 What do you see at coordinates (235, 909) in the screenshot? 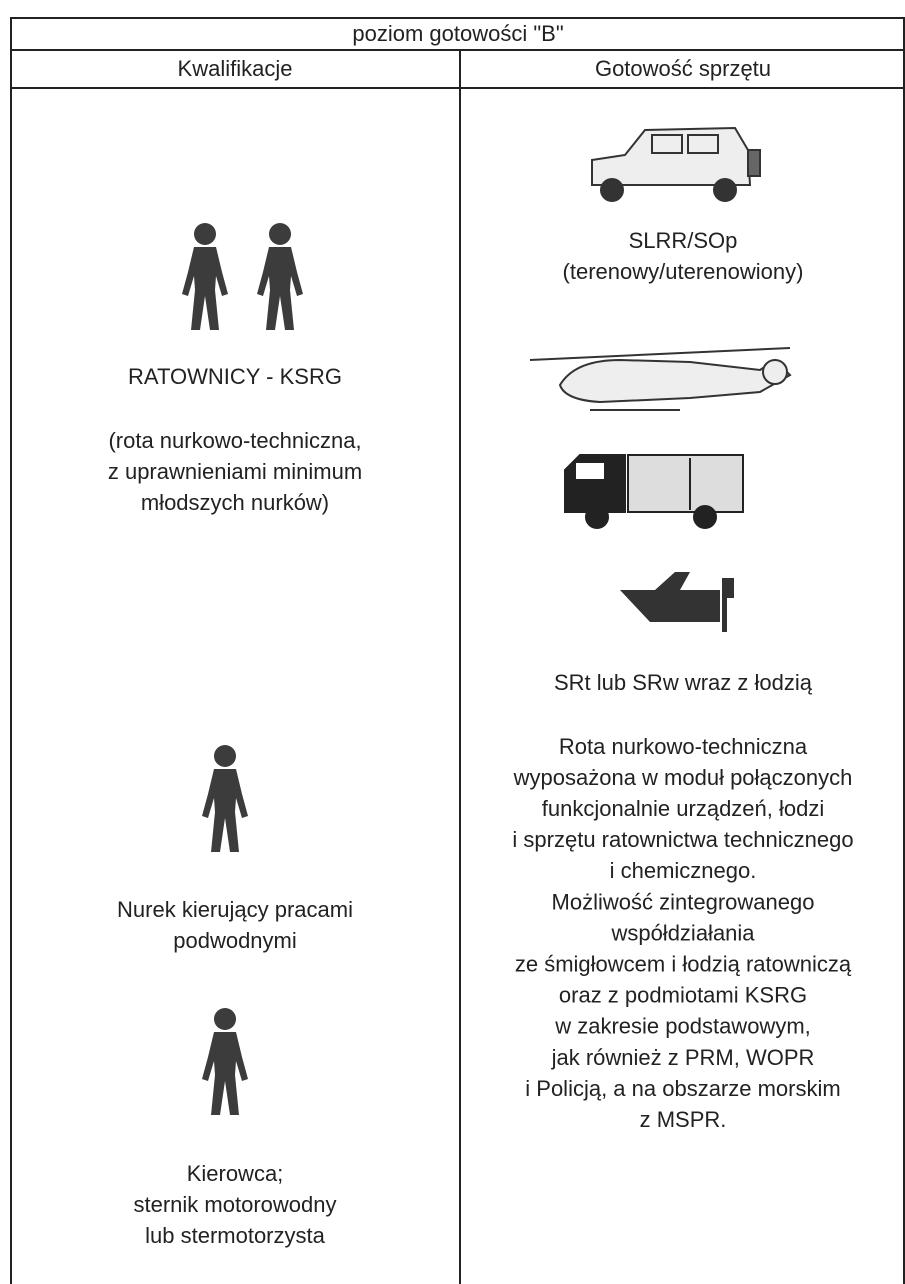
I see `text-line: Nurek kierujący pracami` at bounding box center [235, 909].